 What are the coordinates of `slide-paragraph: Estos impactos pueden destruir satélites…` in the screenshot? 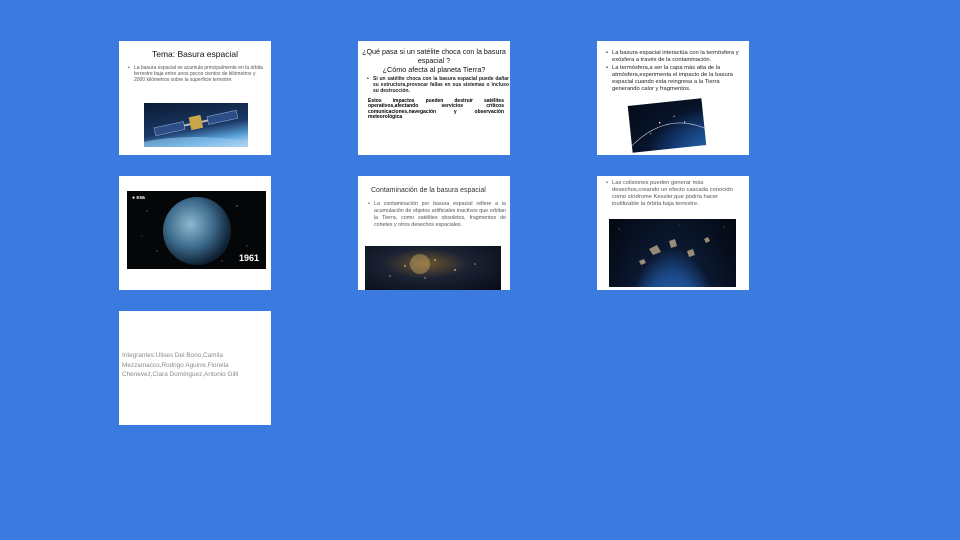 It's located at (436, 109).